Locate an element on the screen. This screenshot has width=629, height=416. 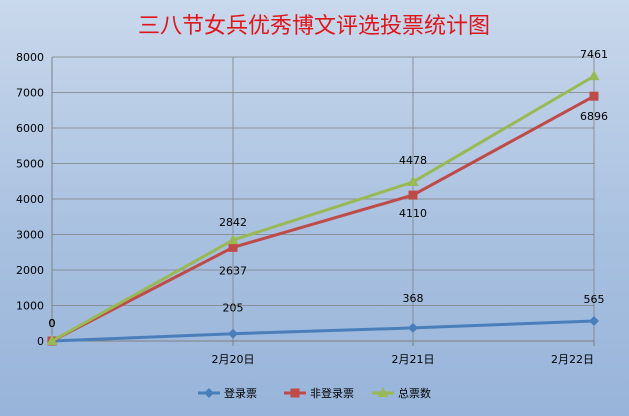
data-label: 0 is located at coordinates (52, 323).